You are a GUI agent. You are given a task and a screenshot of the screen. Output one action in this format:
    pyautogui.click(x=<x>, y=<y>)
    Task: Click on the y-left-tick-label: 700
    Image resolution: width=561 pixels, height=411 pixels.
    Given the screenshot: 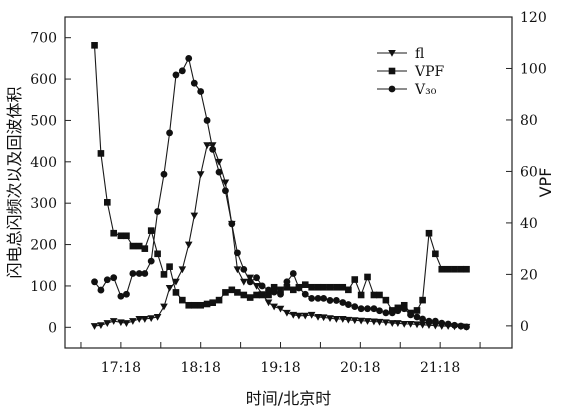 What is the action you would take?
    pyautogui.click(x=43, y=39)
    